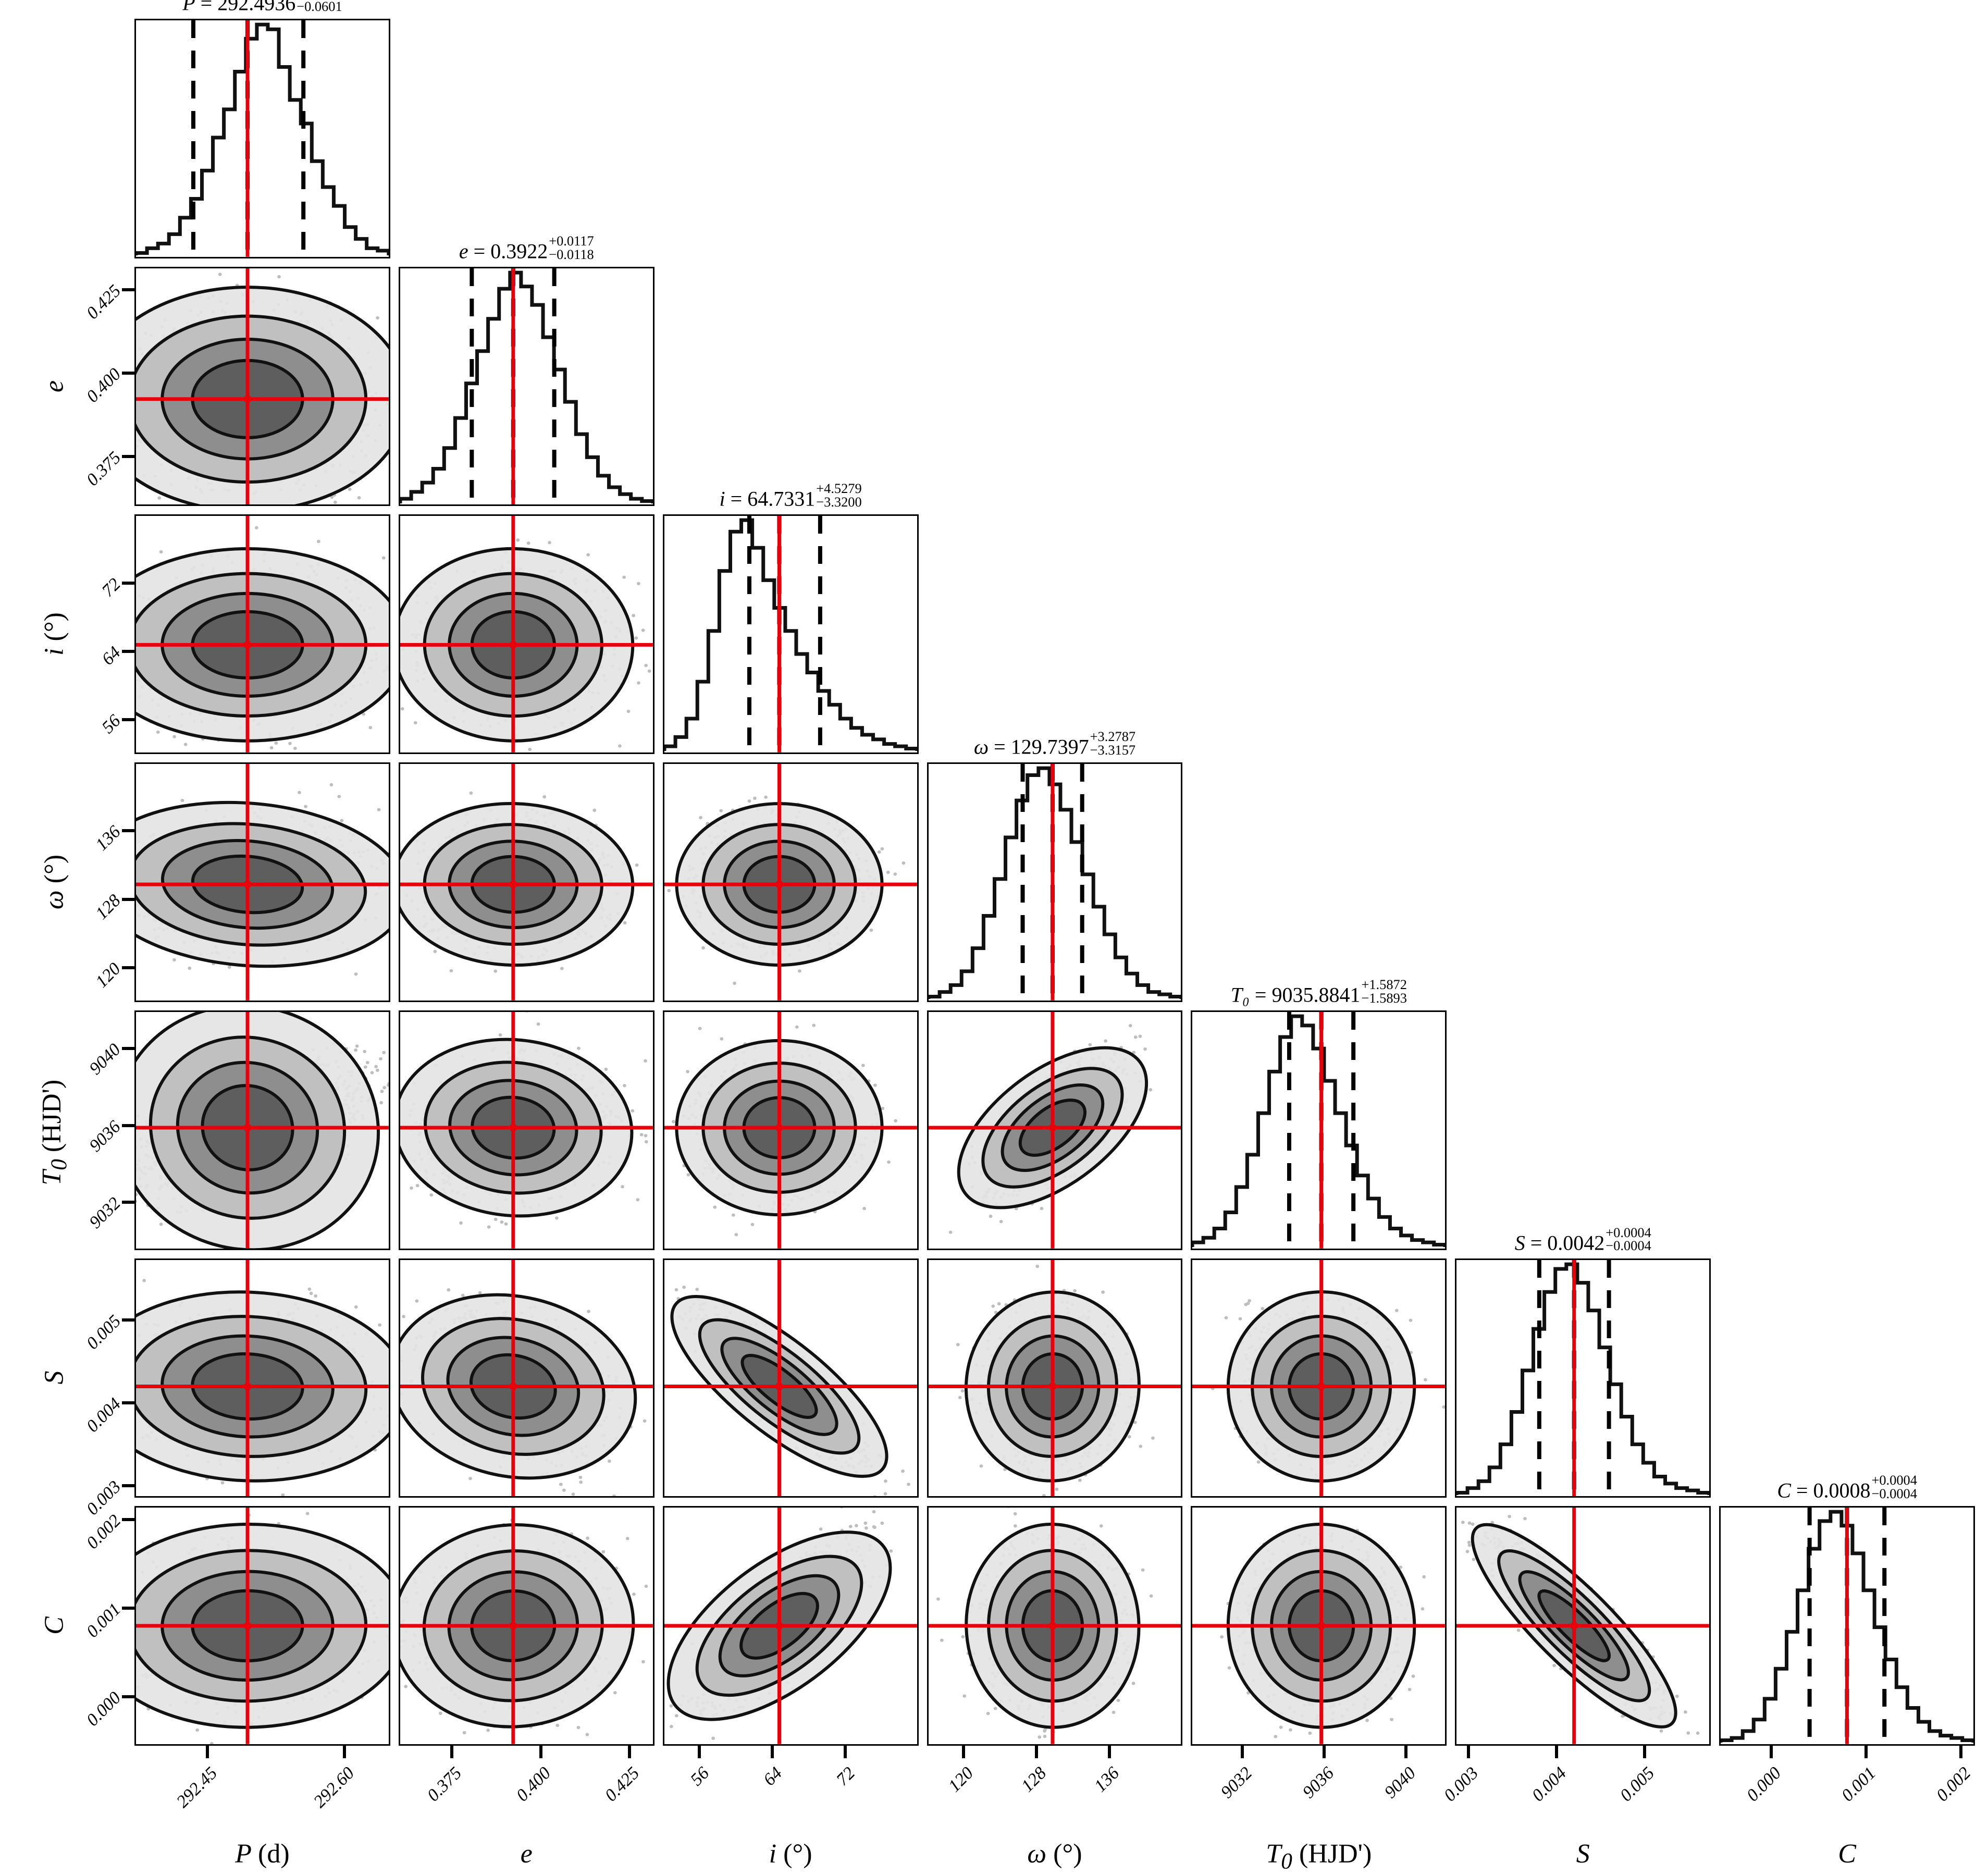 This screenshot has width=1988, height=1876. What do you see at coordinates (104, 469) in the screenshot?
I see `y-tick-label-e: 0.375` at bounding box center [104, 469].